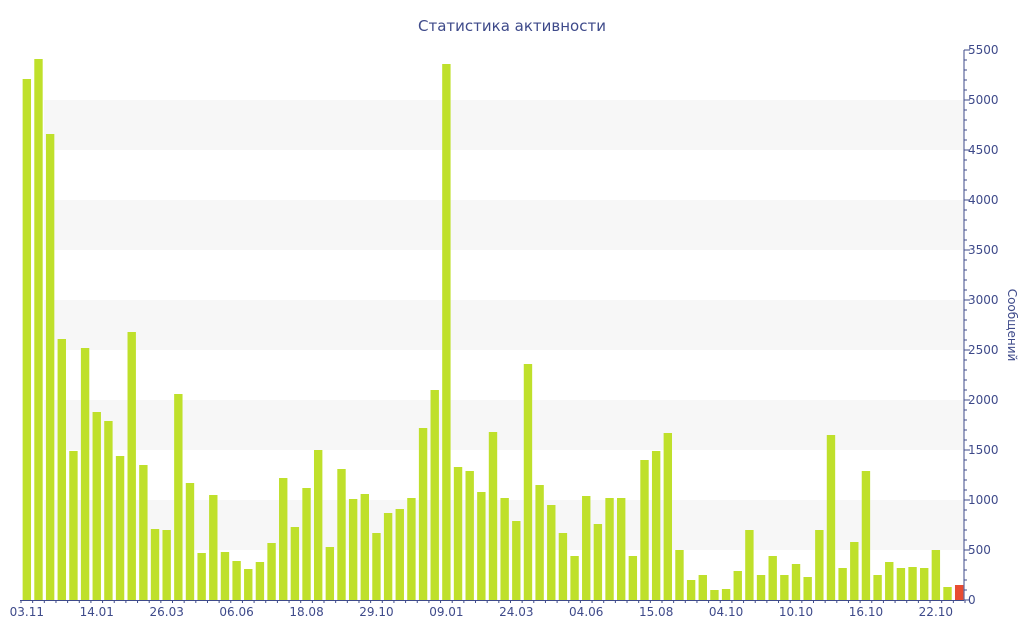  What do you see at coordinates (376, 612) in the screenshot?
I see `x-tick-label: 29.10` at bounding box center [376, 612].